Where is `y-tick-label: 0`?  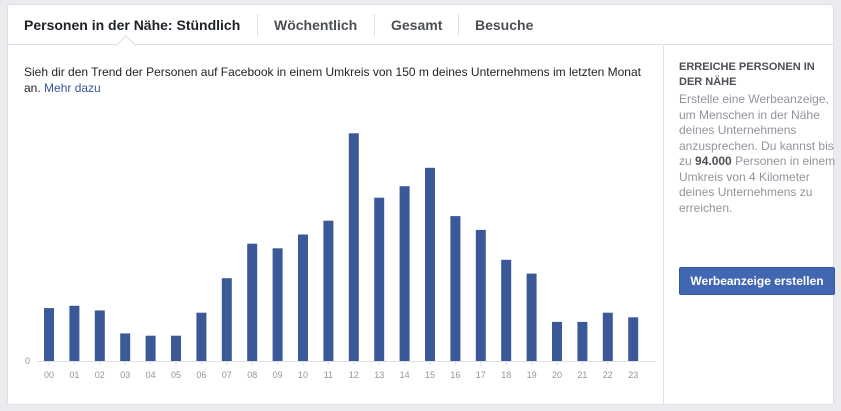
y-tick-label: 0 is located at coordinates (27, 361).